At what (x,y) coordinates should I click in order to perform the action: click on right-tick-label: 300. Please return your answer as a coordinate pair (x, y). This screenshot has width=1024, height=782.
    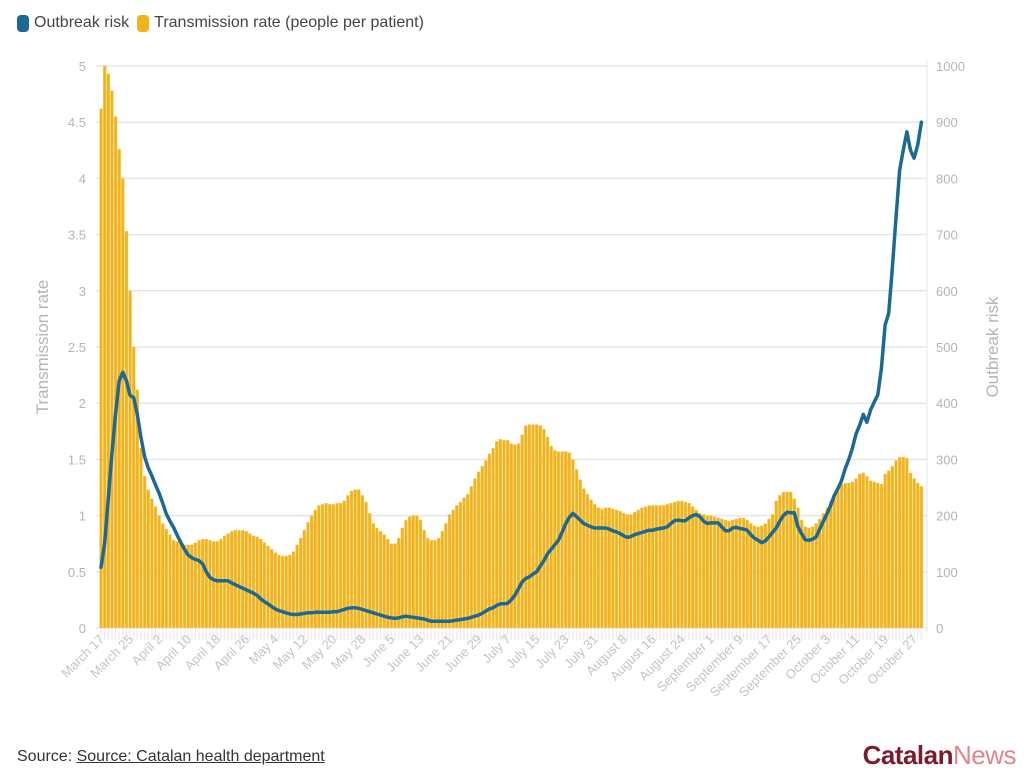
    Looking at the image, I should click on (947, 459).